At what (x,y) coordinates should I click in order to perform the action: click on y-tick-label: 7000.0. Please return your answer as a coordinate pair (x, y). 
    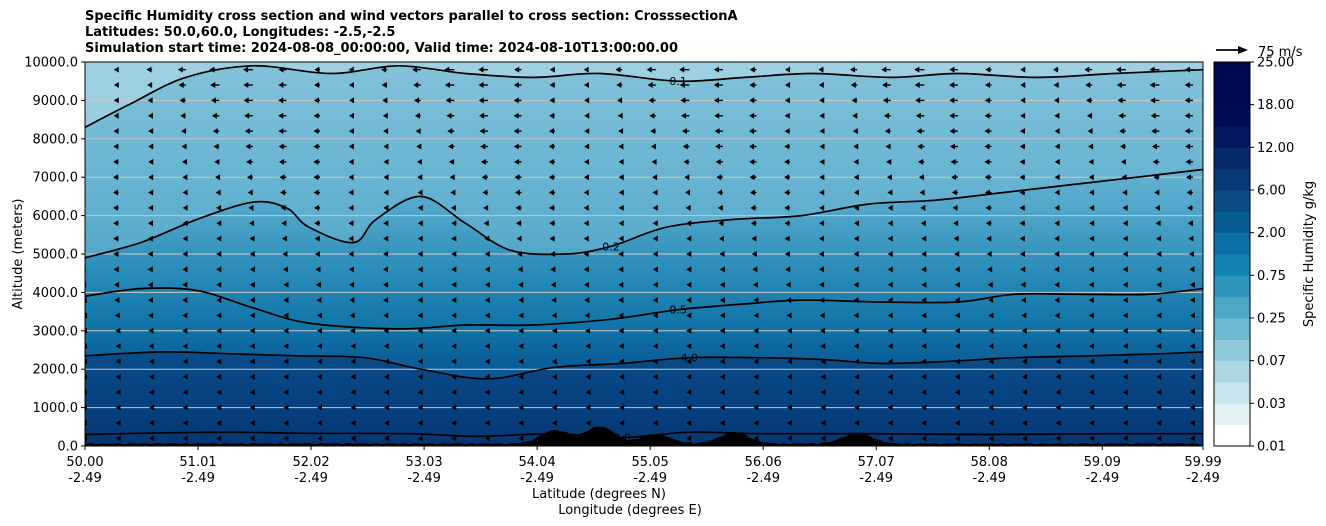
    Looking at the image, I should click on (56, 178).